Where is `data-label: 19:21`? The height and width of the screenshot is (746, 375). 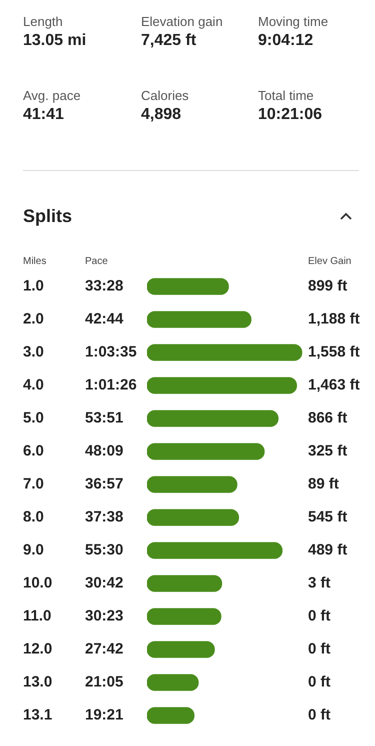
data-label: 19:21 is located at coordinates (104, 715).